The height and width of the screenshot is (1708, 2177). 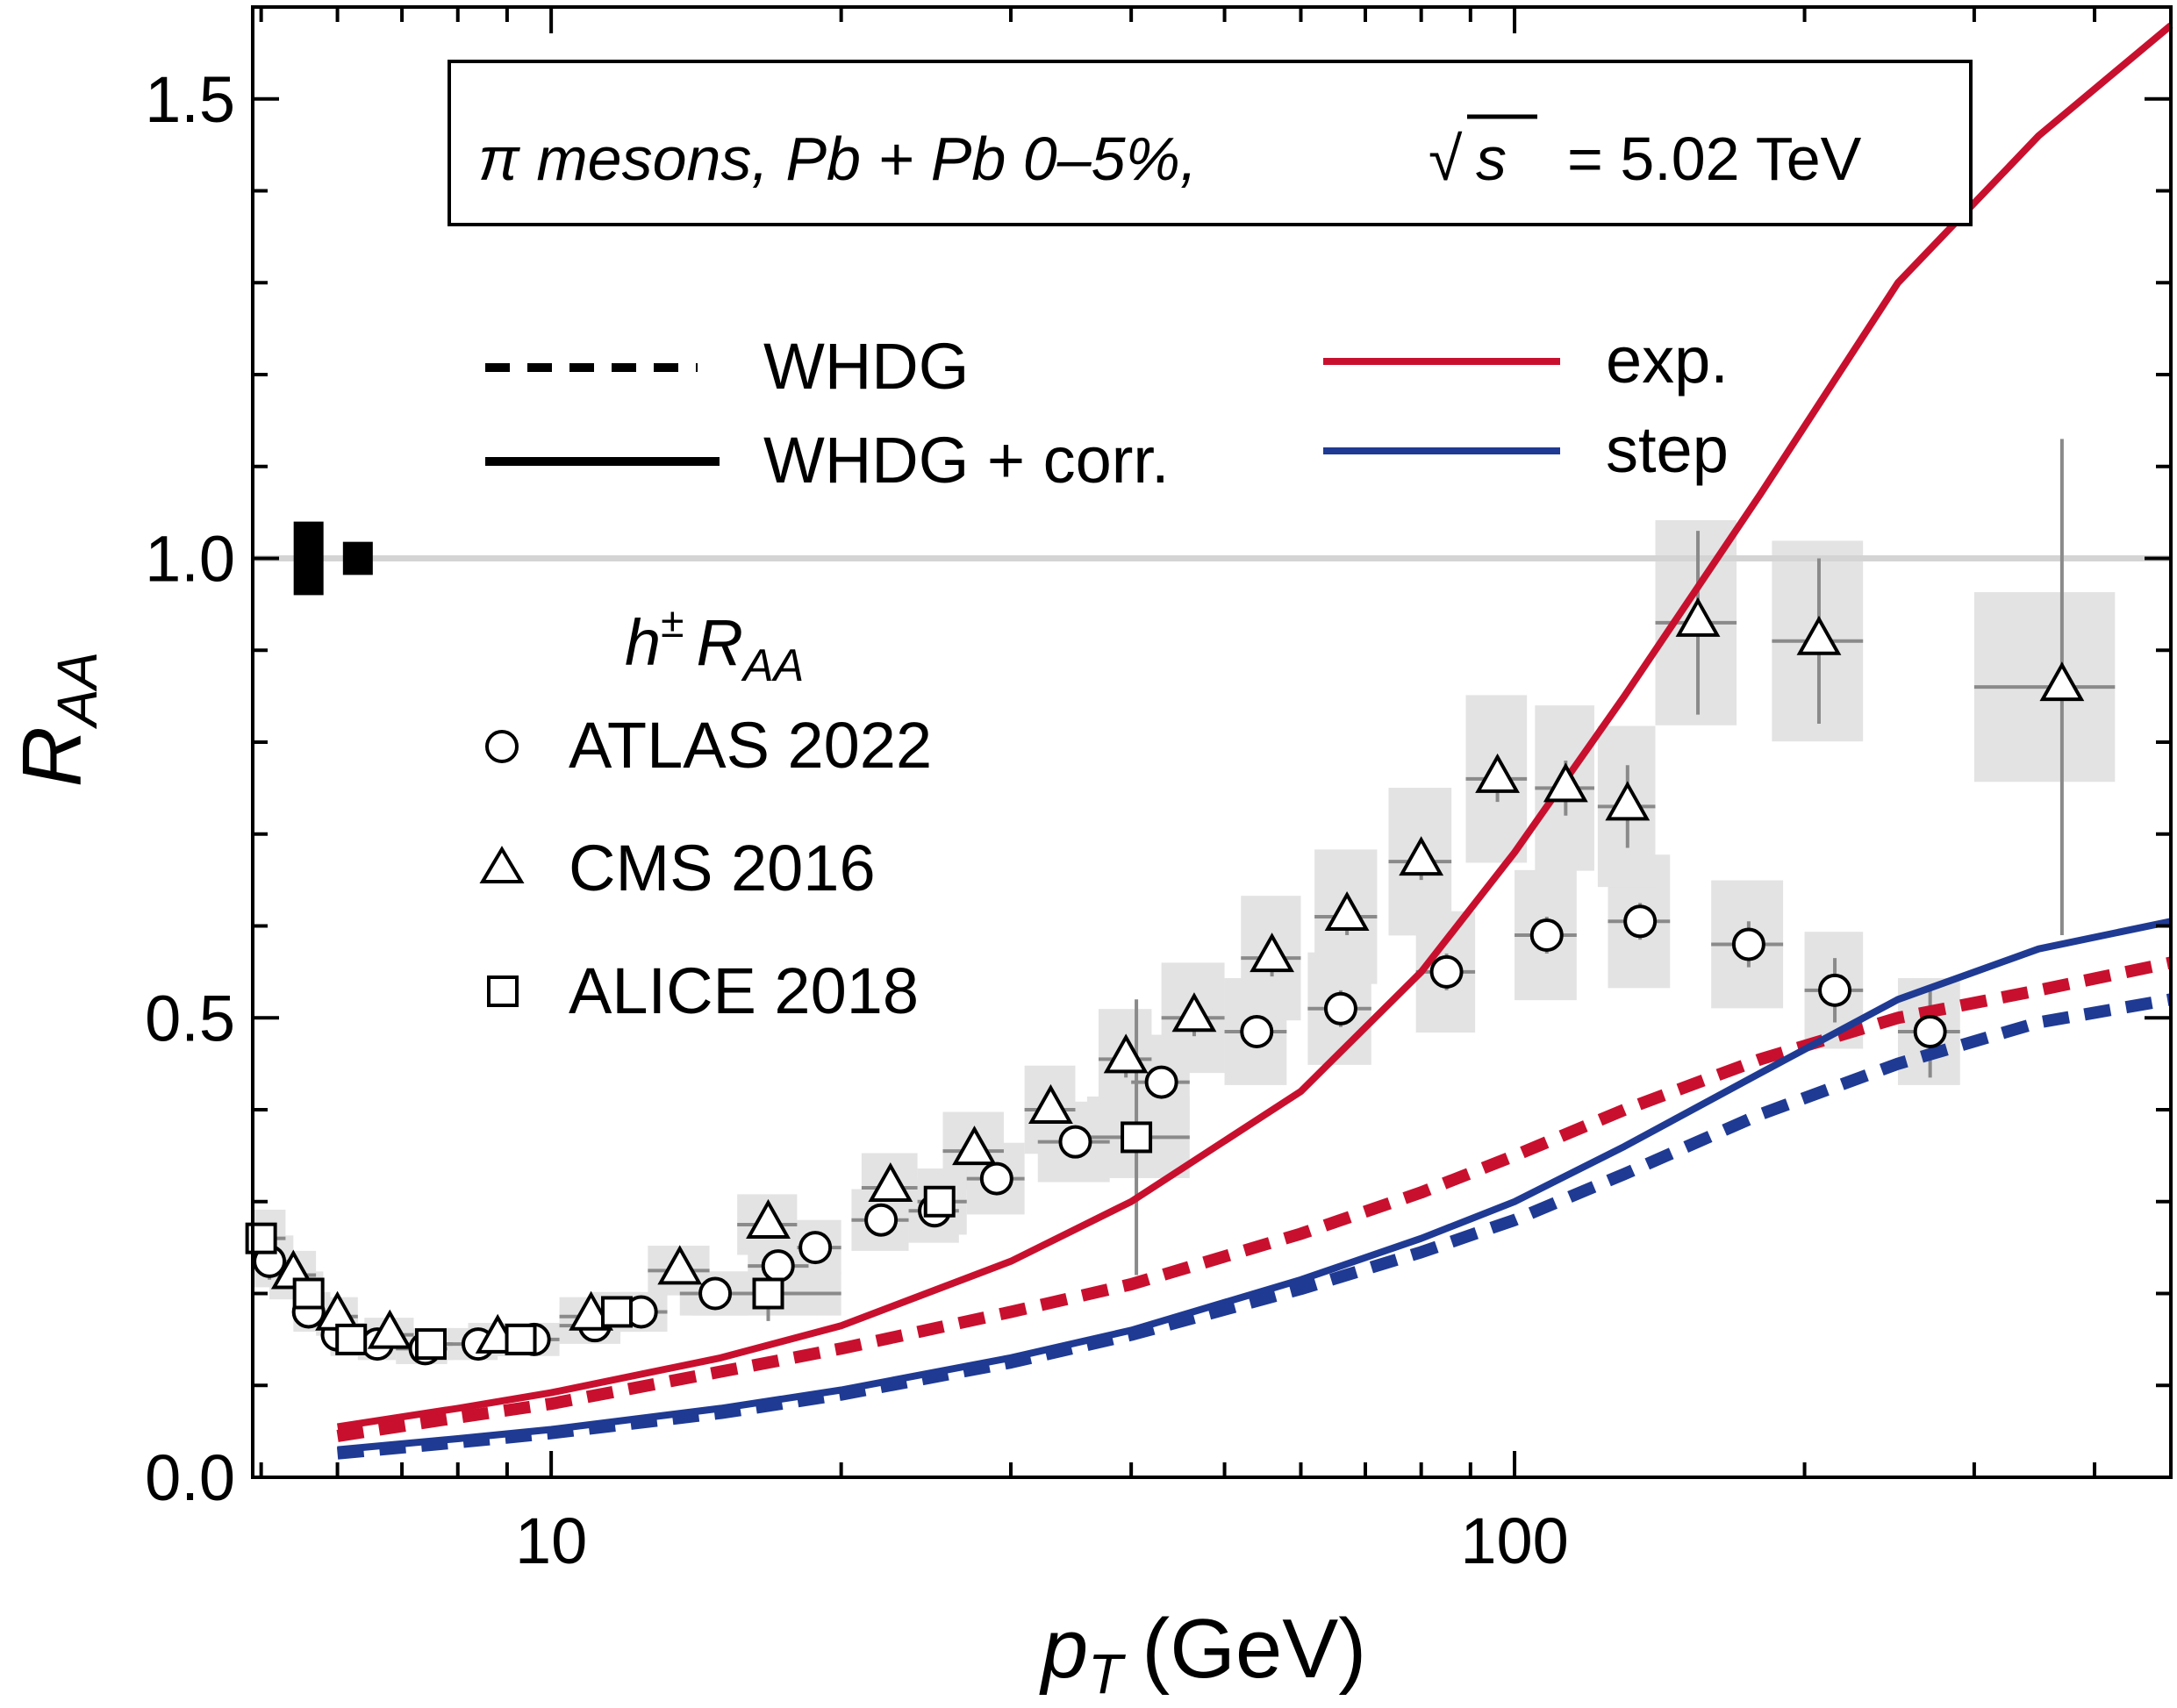 I want to click on x-axis-title-unit: (GeV), so click(x=1254, y=1649).